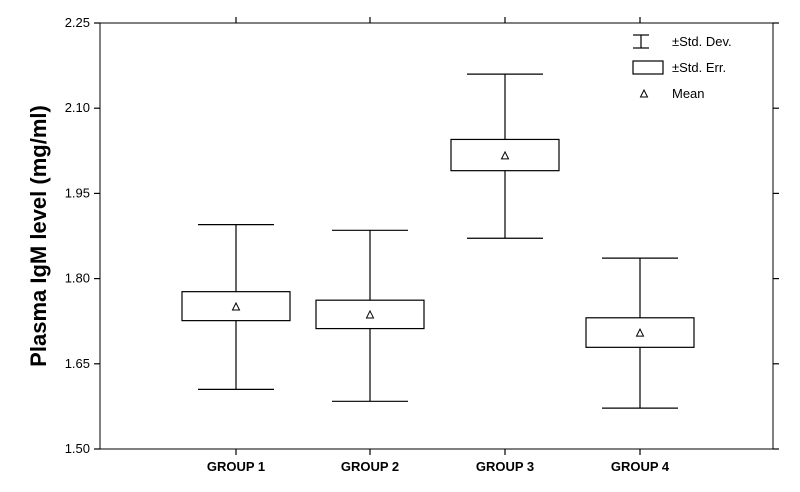  Describe the element at coordinates (77, 192) in the screenshot. I see `y-tick-label: 1.95` at that location.